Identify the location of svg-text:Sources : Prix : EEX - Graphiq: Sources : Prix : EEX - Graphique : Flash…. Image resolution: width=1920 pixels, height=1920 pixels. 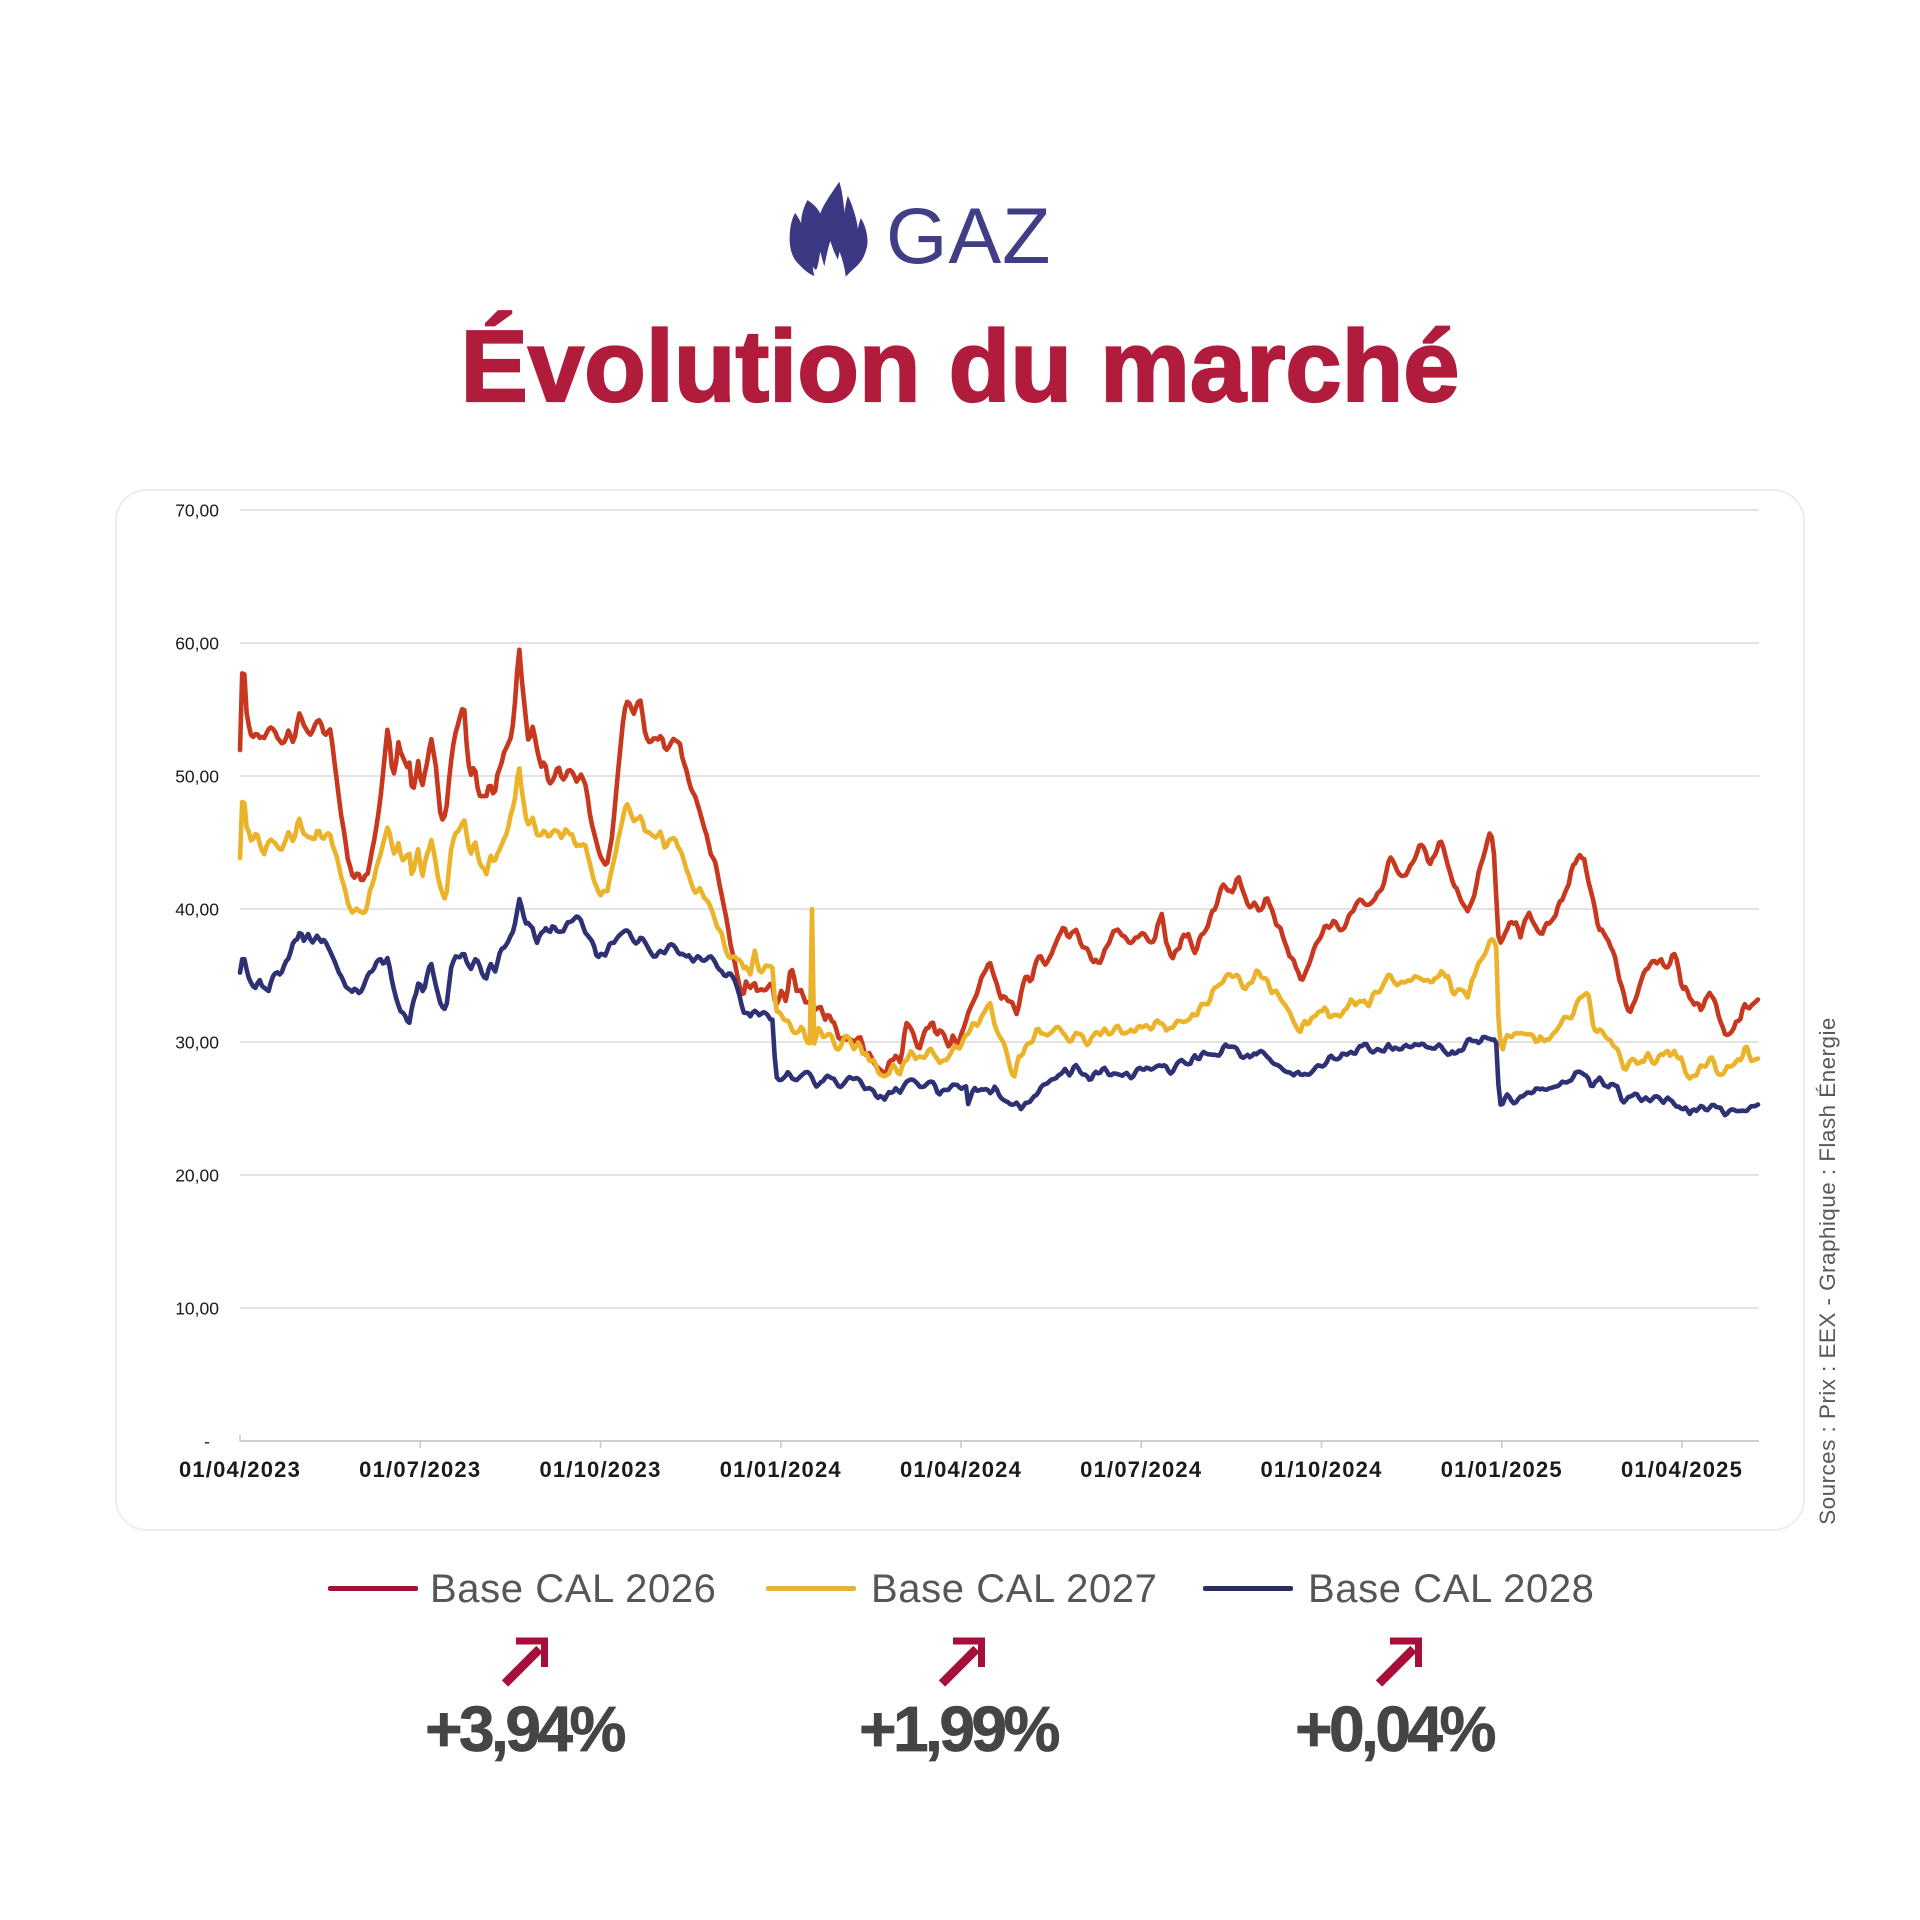
(1827, 1271).